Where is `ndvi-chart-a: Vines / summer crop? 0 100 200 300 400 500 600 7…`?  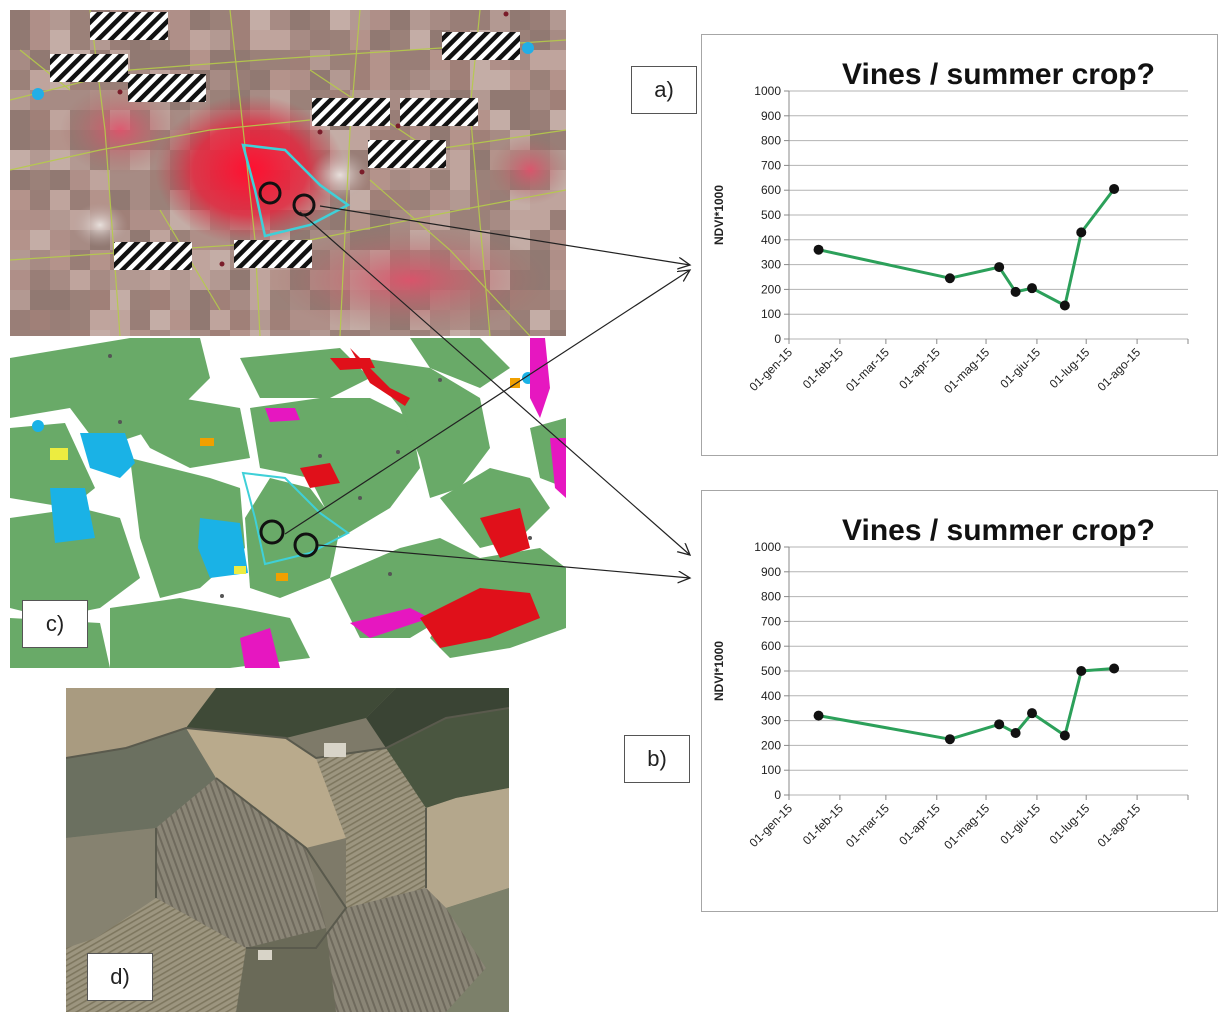 ndvi-chart-a: Vines / summer crop? 0 100 200 300 400 500 600 7… is located at coordinates (950, 227).